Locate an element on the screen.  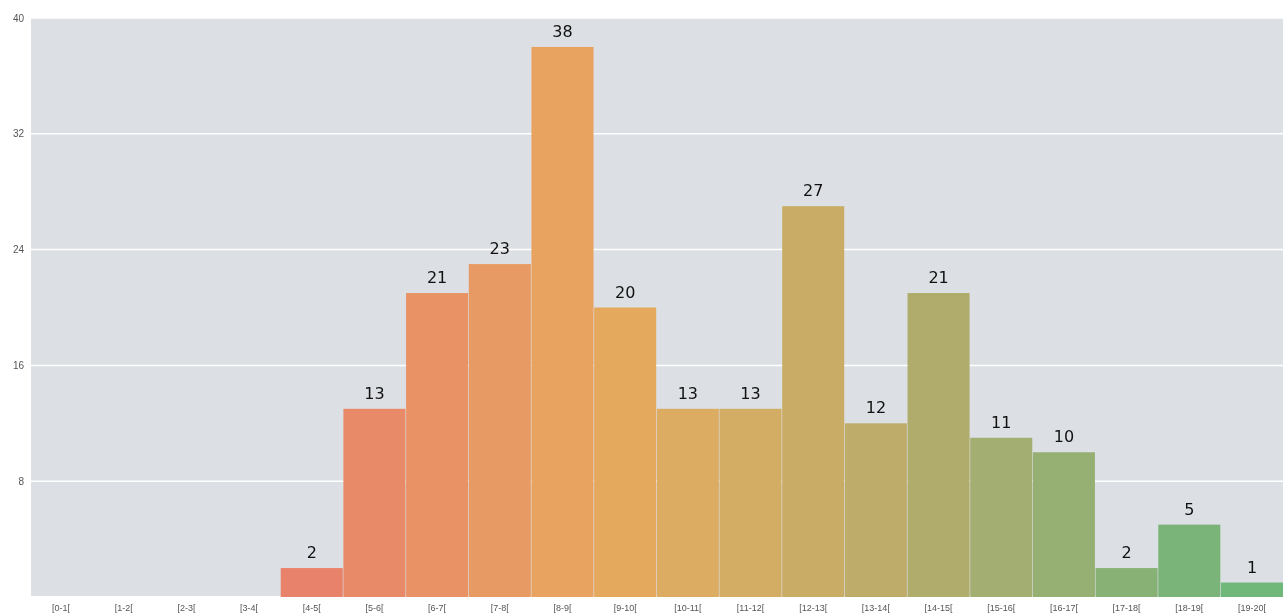
x-tick-label: [2-3[ is located at coordinates (186, 608).